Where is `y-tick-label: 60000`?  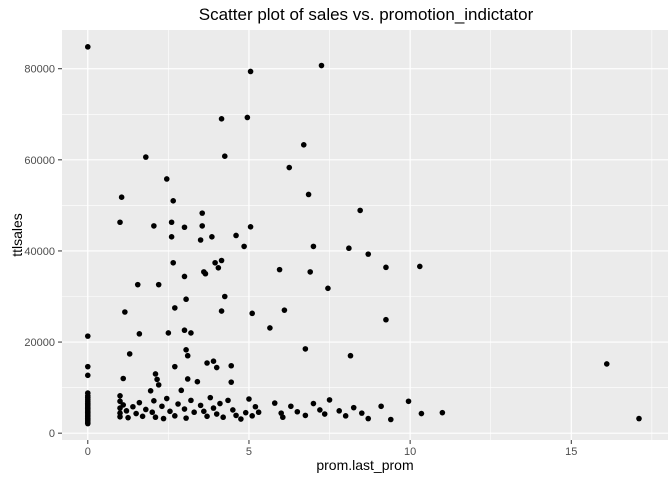
y-tick-label: 60000 is located at coordinates (39, 161).